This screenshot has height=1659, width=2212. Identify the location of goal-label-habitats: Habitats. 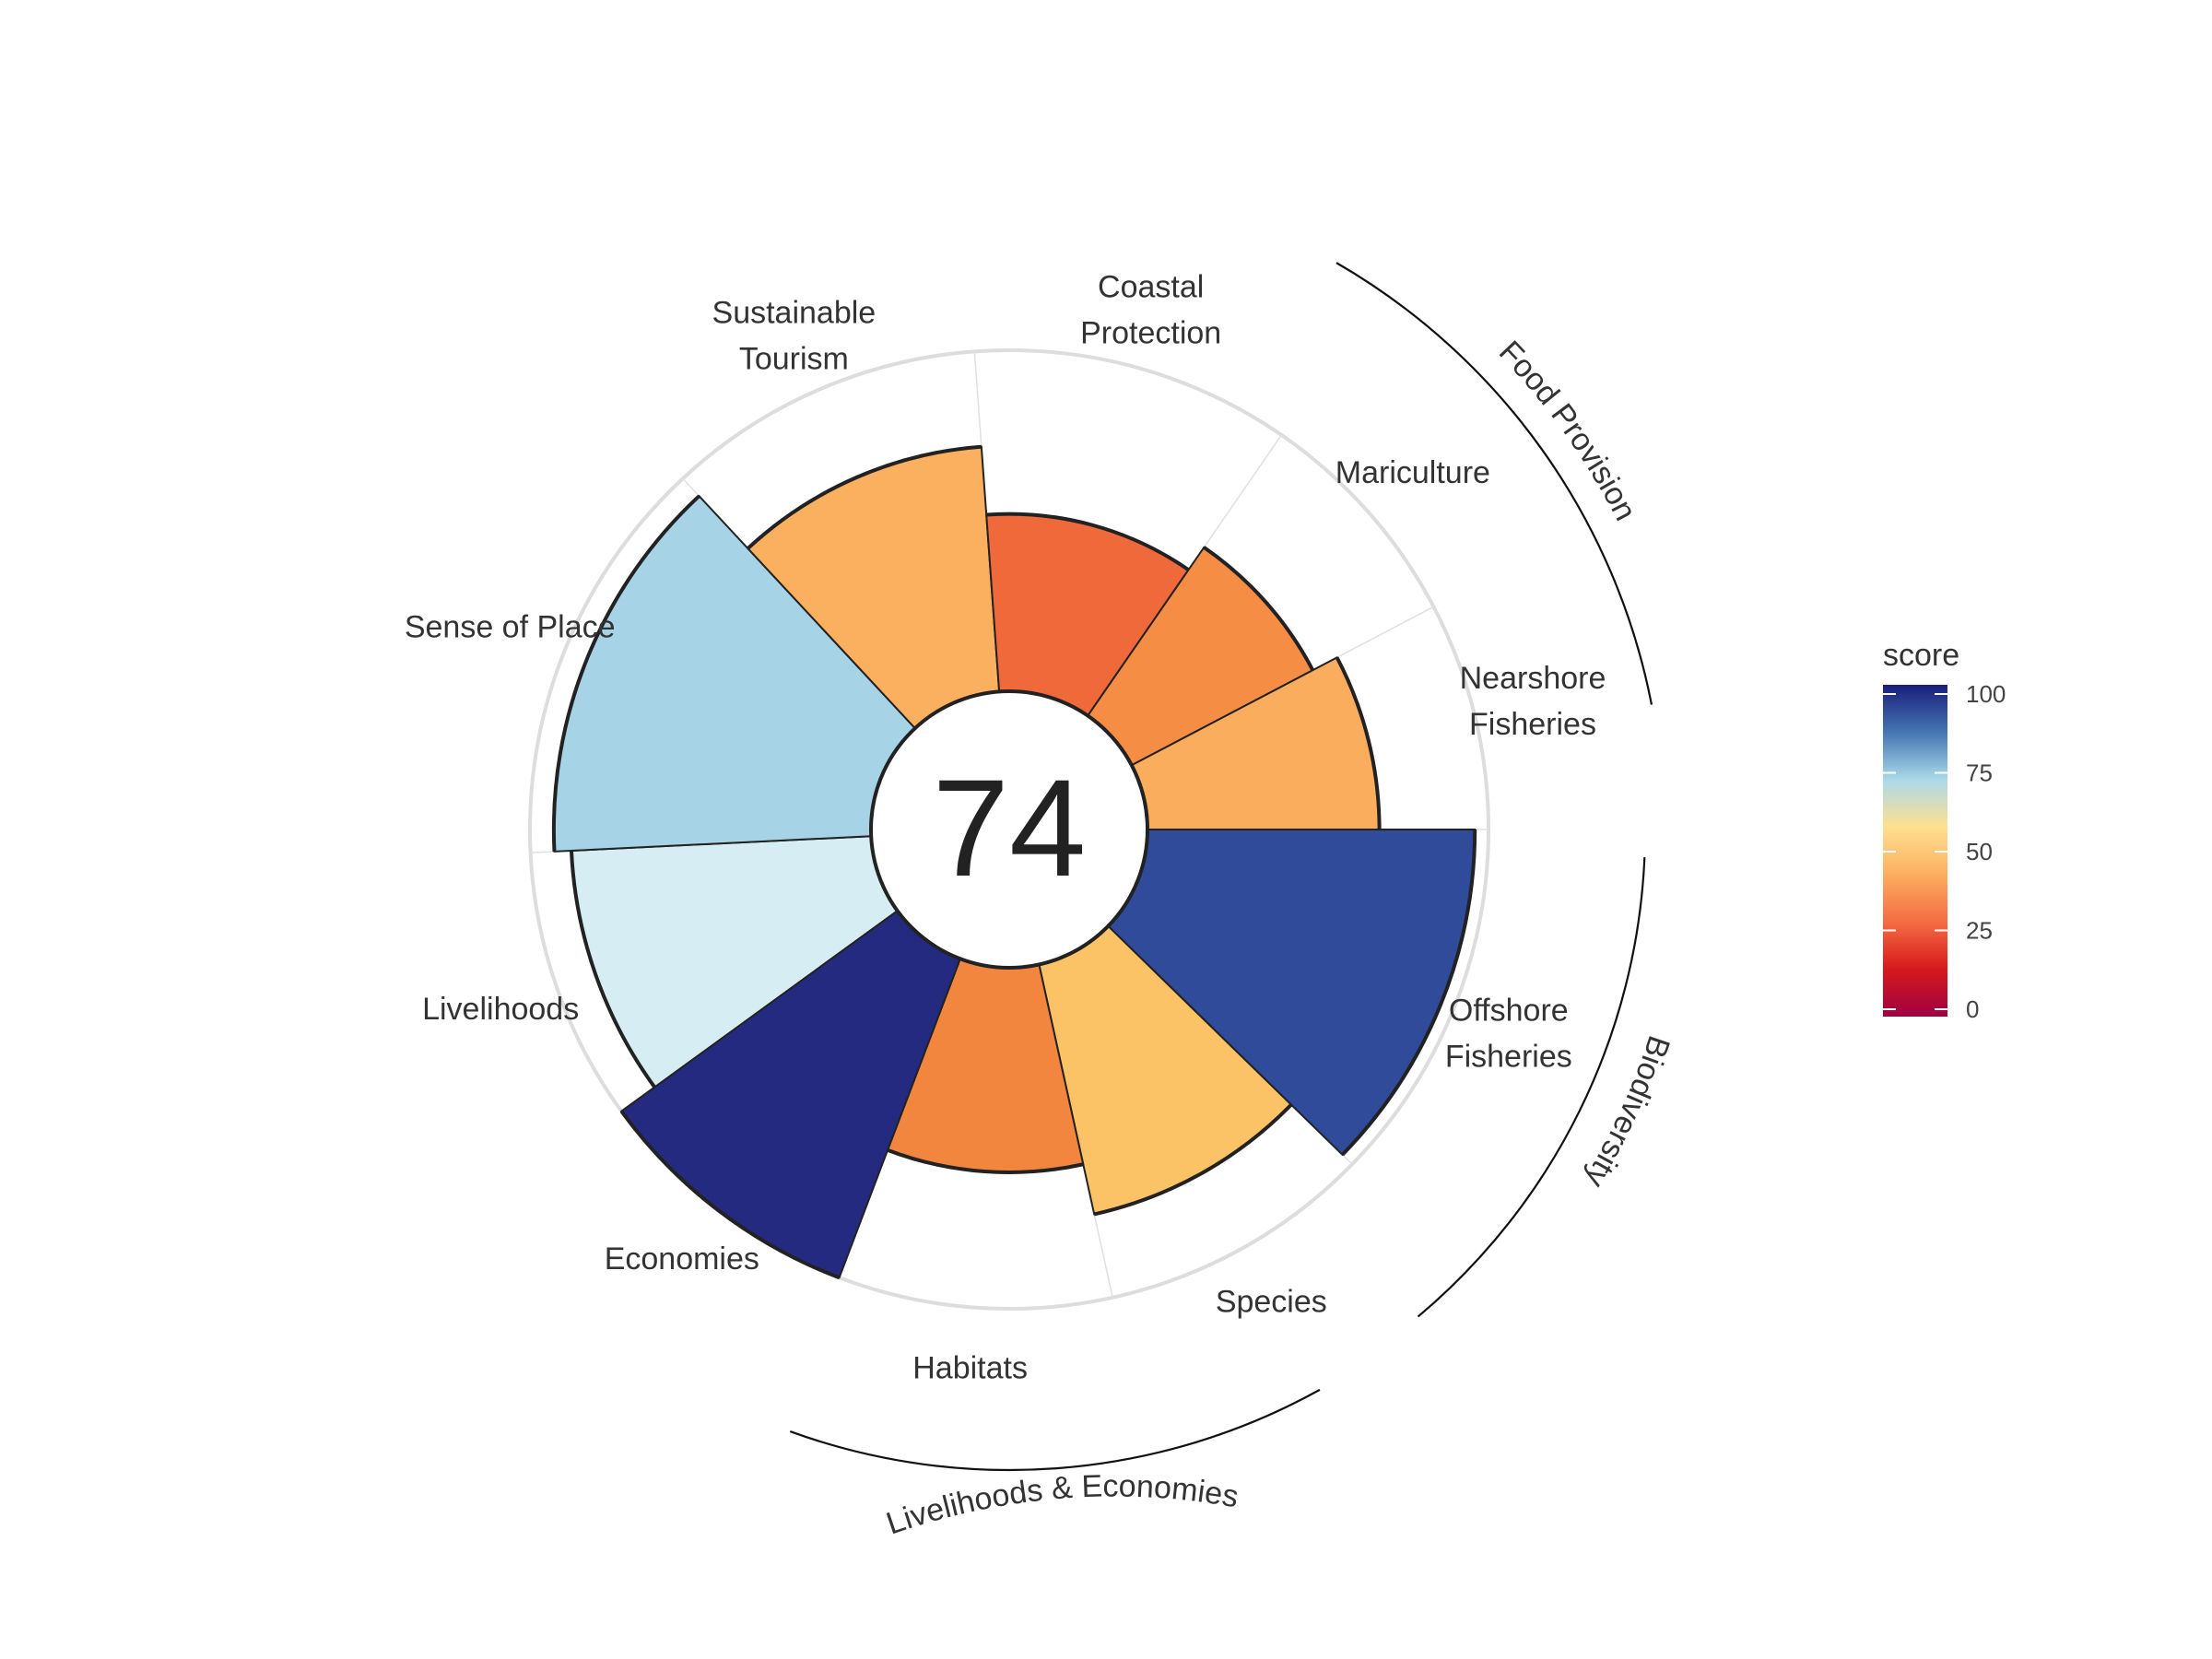
(970, 1367).